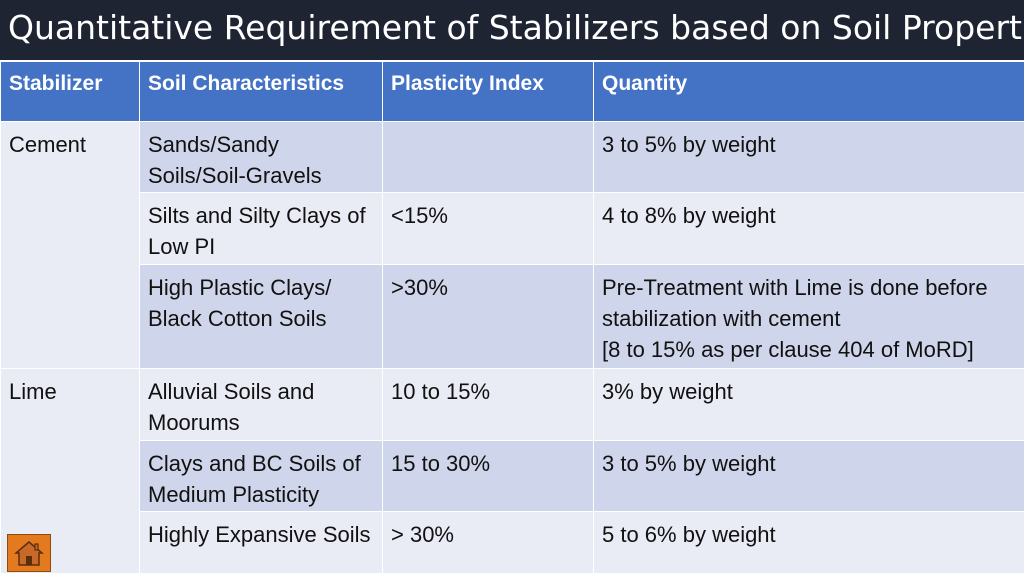 This screenshot has height=575, width=1024. Describe the element at coordinates (488, 316) in the screenshot. I see `pi-cell: >30%` at that location.